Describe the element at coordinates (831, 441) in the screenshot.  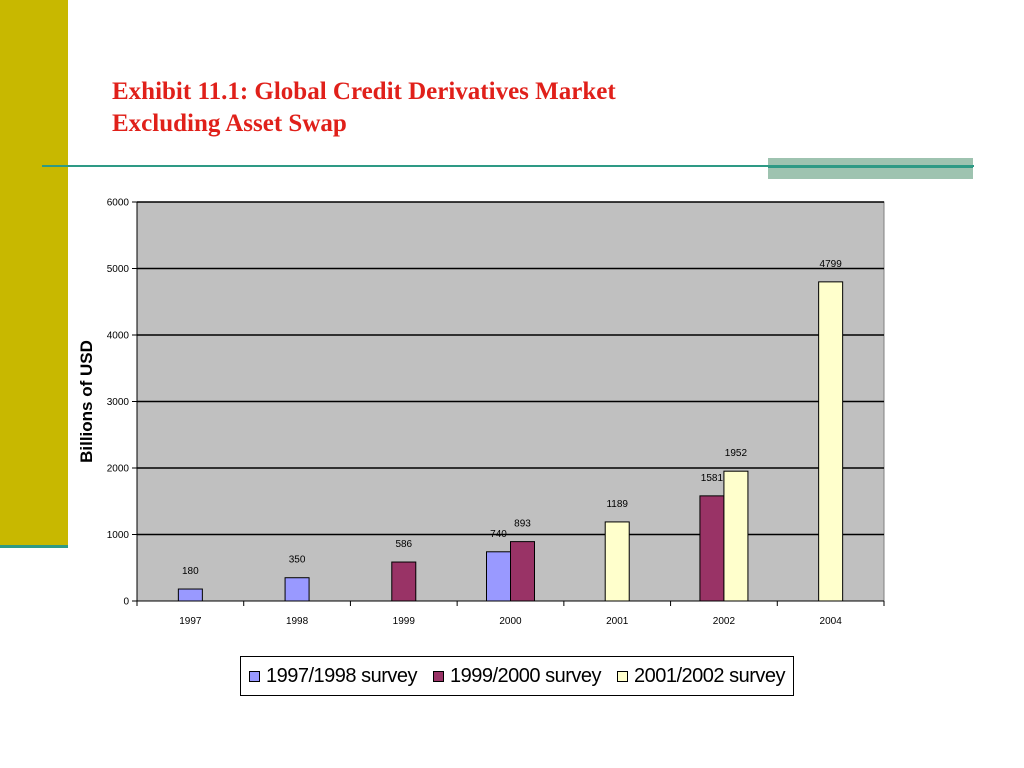
I see `bar-2004-2001-2002-survey` at that location.